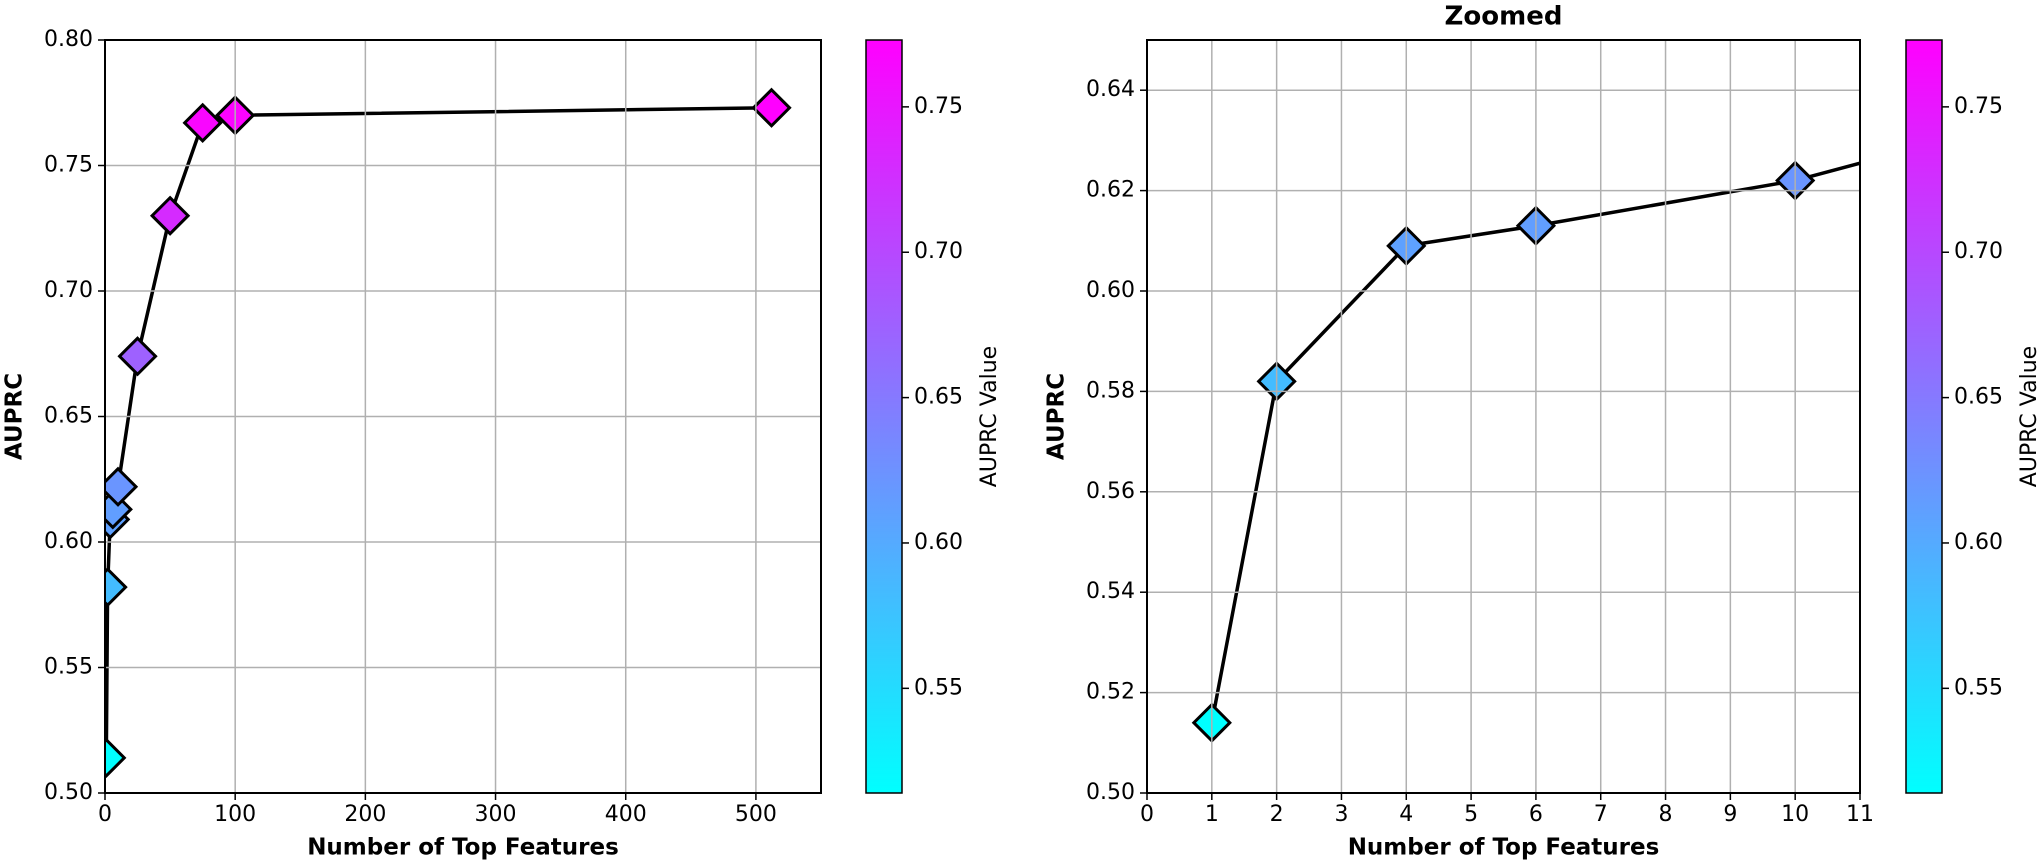 The image size is (2043, 865). What do you see at coordinates (1212, 814) in the screenshot?
I see `x-tick-label: 1` at bounding box center [1212, 814].